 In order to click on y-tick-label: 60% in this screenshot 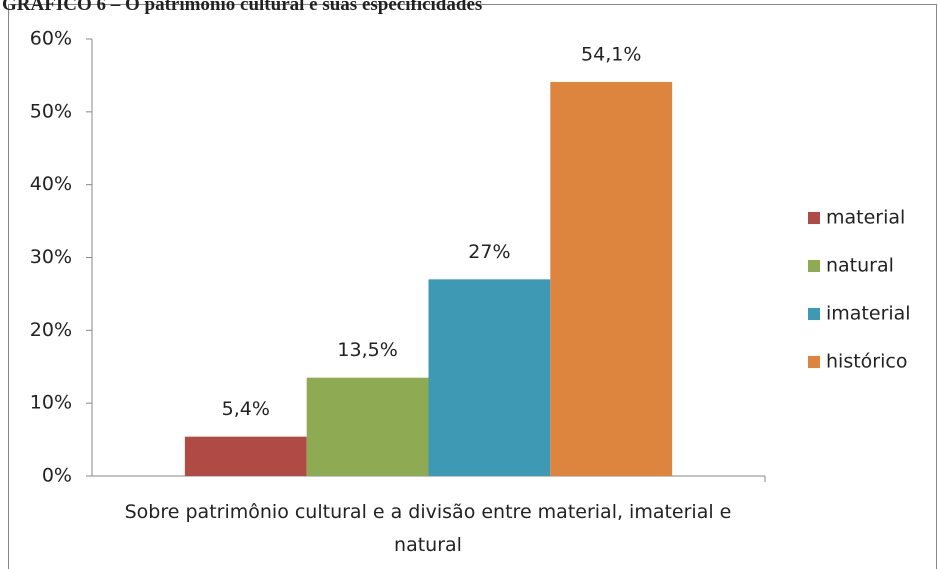, I will do `click(51, 39)`.